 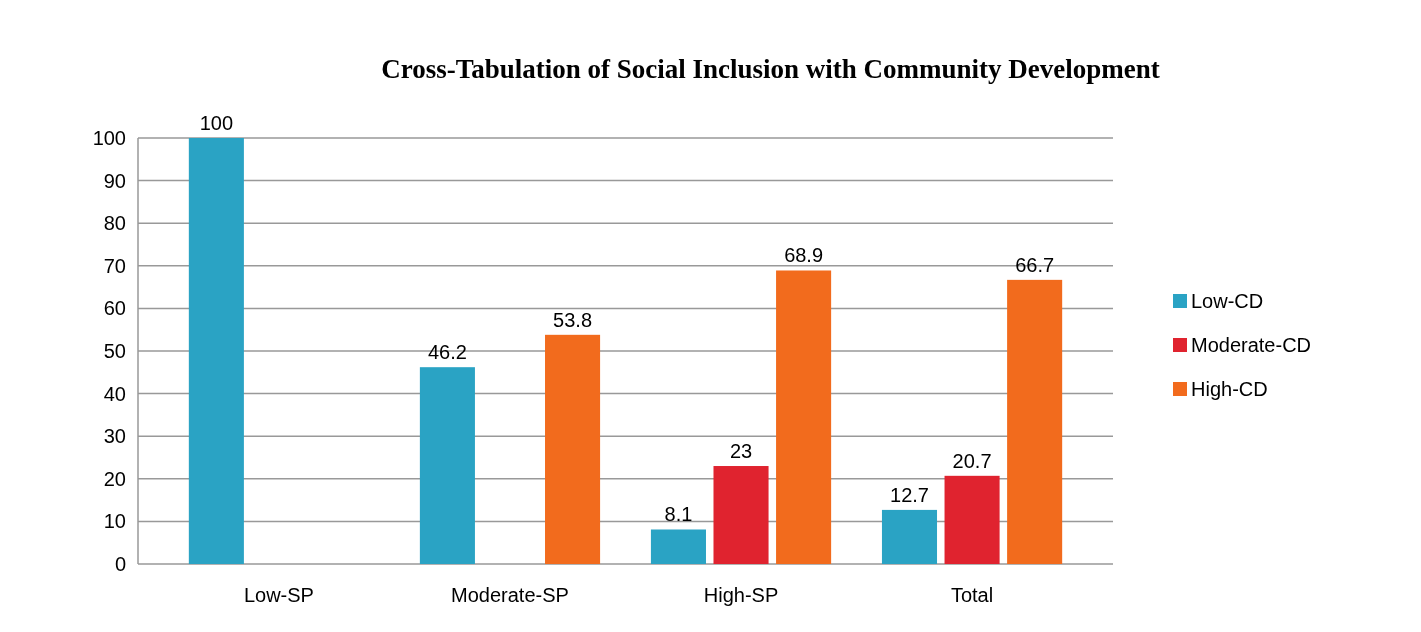 What do you see at coordinates (1251, 345) in the screenshot?
I see `legend-label: Moderate-CD` at bounding box center [1251, 345].